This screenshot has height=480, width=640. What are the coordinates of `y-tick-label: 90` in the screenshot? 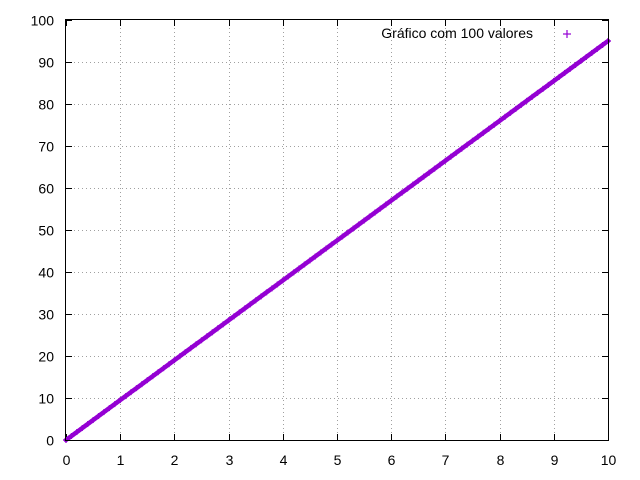 It's located at (46, 63).